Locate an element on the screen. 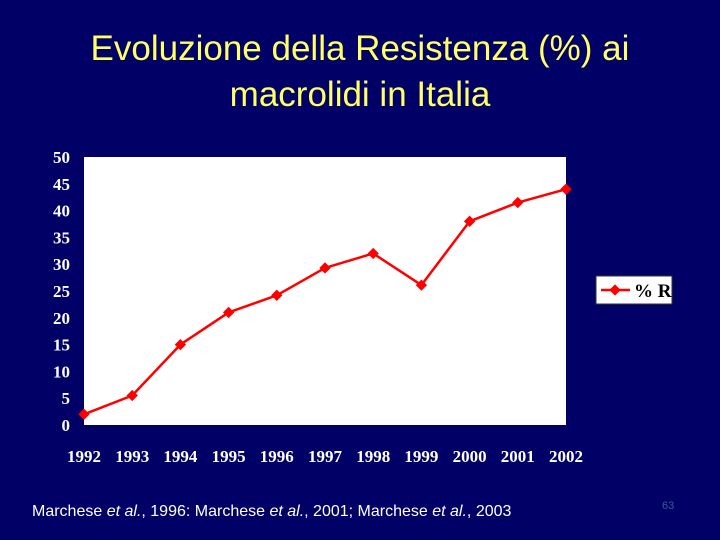 This screenshot has width=720, height=540. x-tick-label: 1994 is located at coordinates (180, 456).